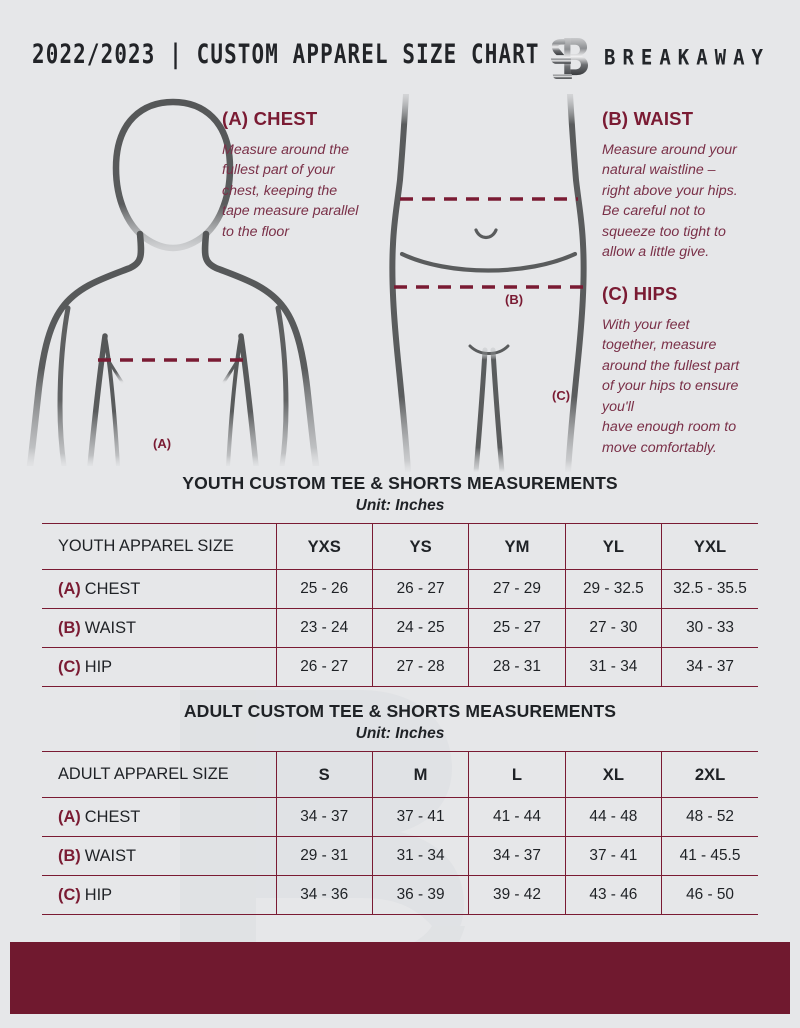 The image size is (800, 1028). Describe the element at coordinates (420, 667) in the screenshot. I see `measurement-cell: 27 - 28` at that location.